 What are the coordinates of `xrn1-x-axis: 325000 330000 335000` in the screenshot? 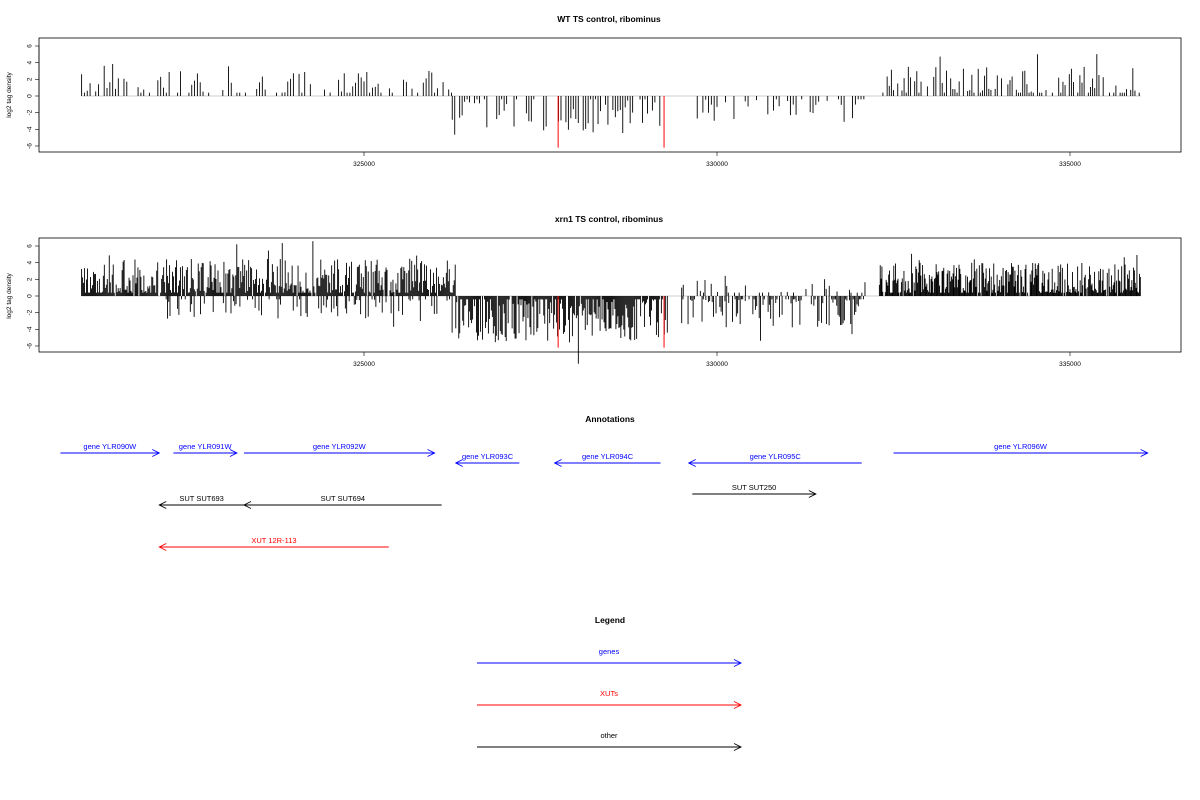 It's located at (717, 360).